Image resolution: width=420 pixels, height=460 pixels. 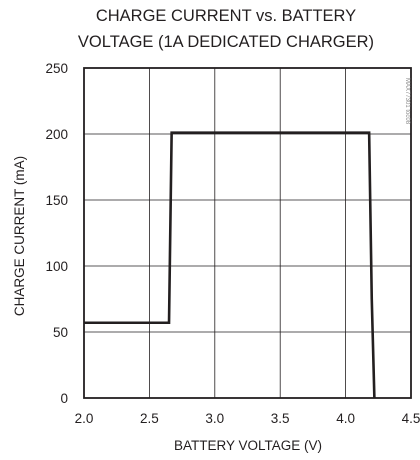 What do you see at coordinates (248, 445) in the screenshot?
I see `x-axis-label: BATTERY VOLTAGE (V)` at bounding box center [248, 445].